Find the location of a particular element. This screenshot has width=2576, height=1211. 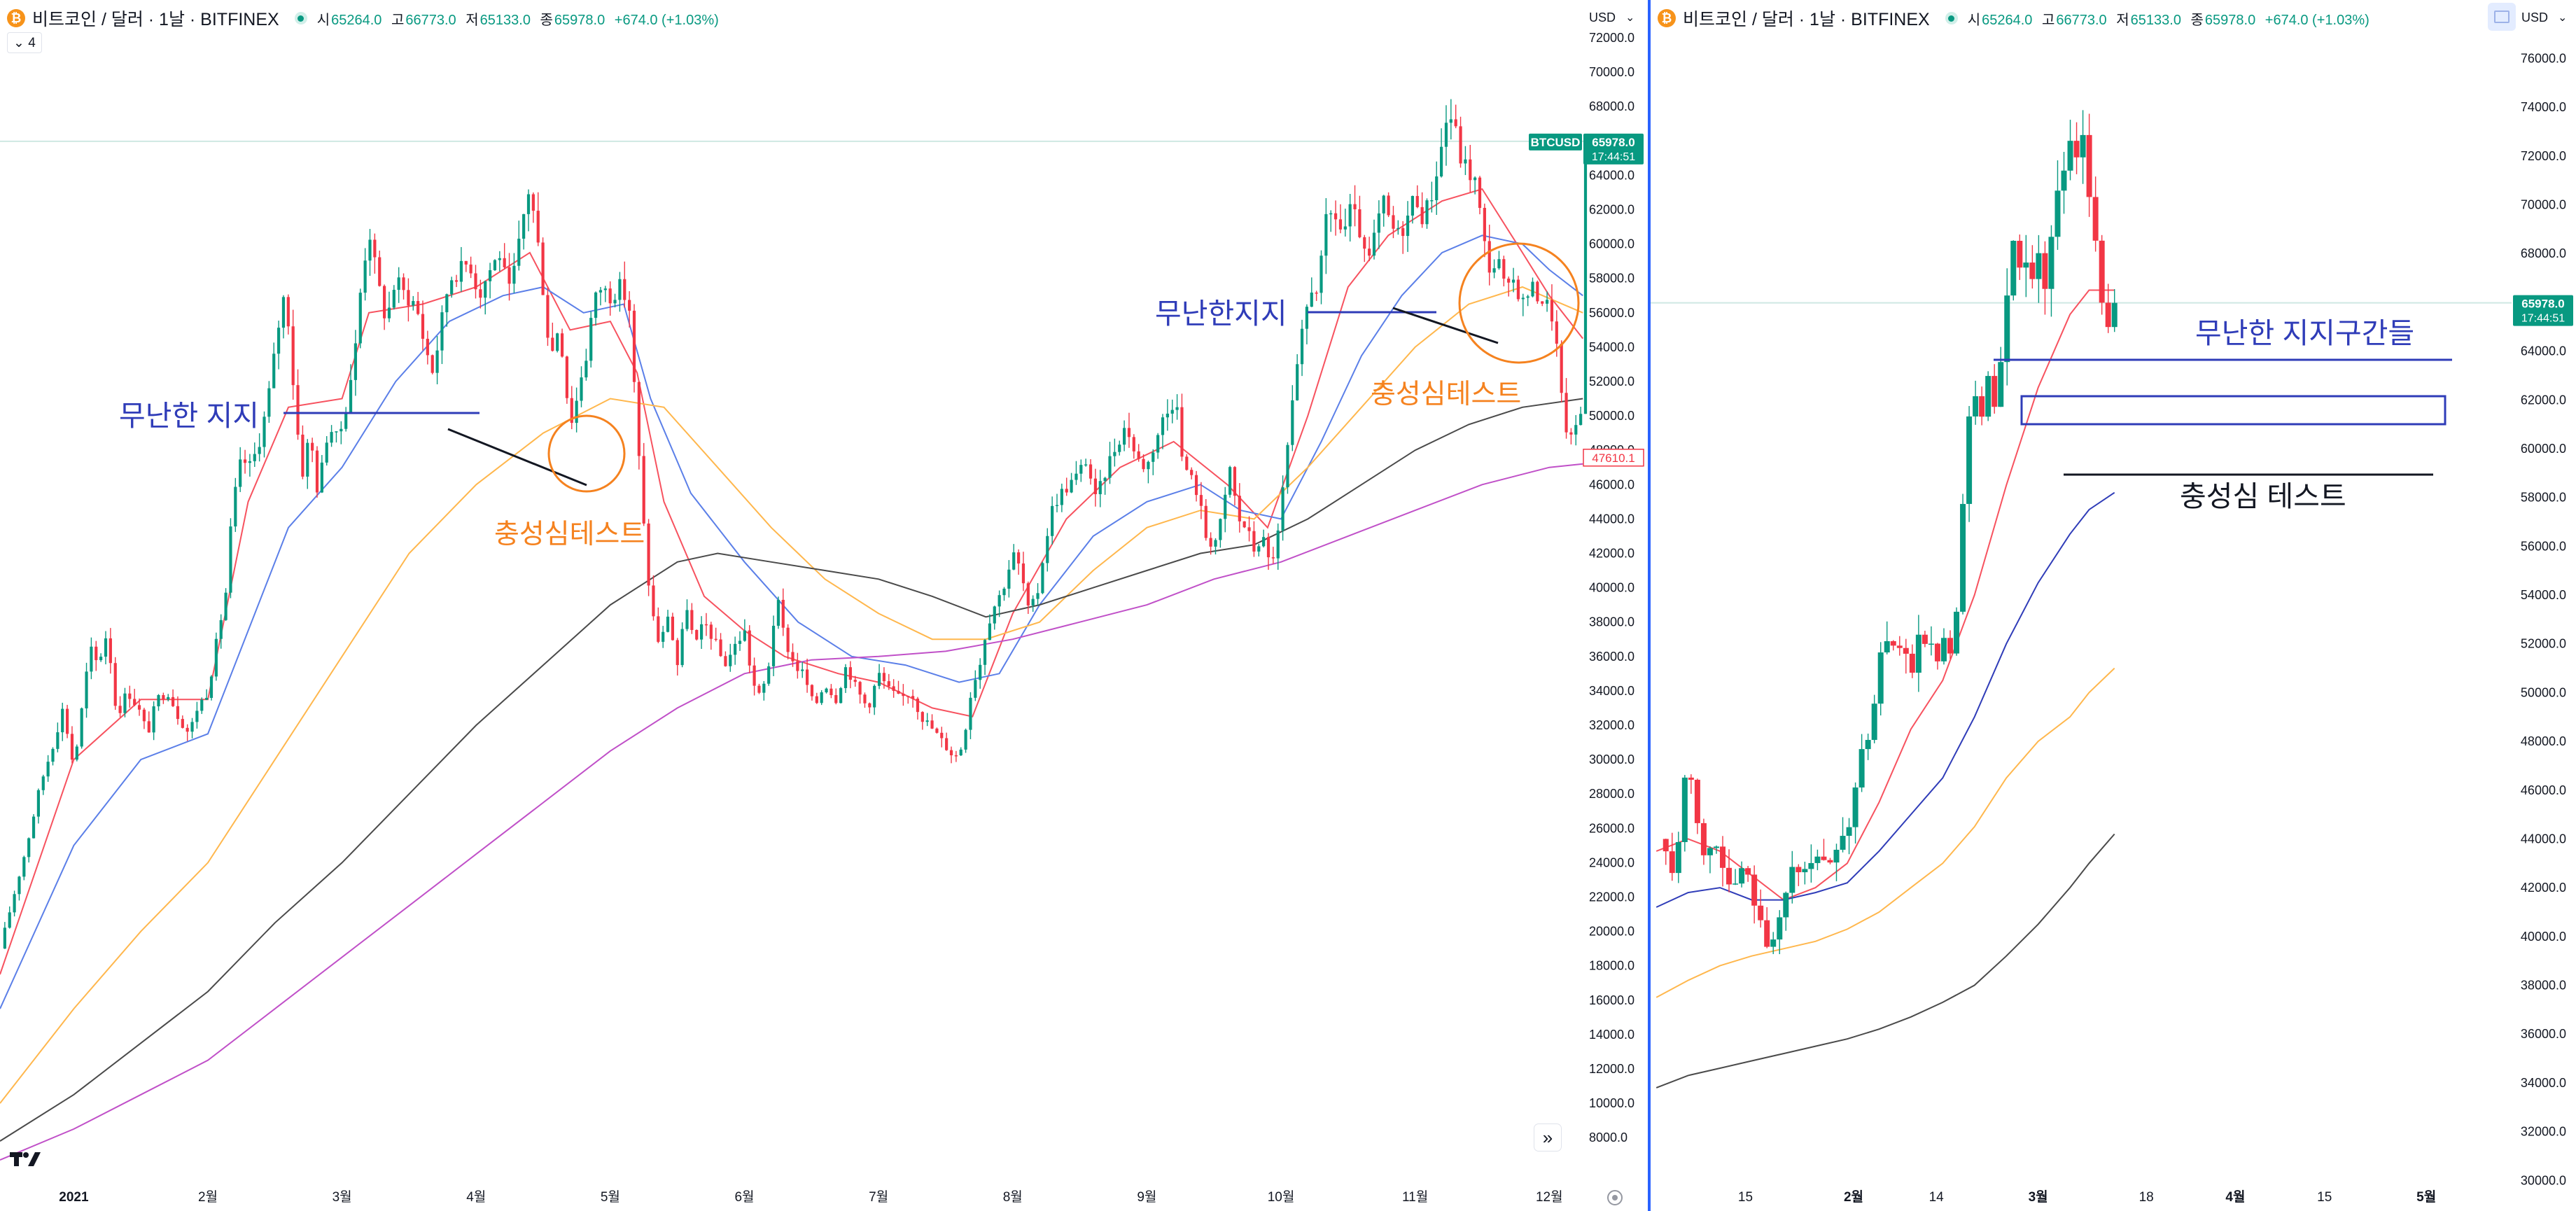

y-axis-tick-label: 16000.0 is located at coordinates (1611, 1000).